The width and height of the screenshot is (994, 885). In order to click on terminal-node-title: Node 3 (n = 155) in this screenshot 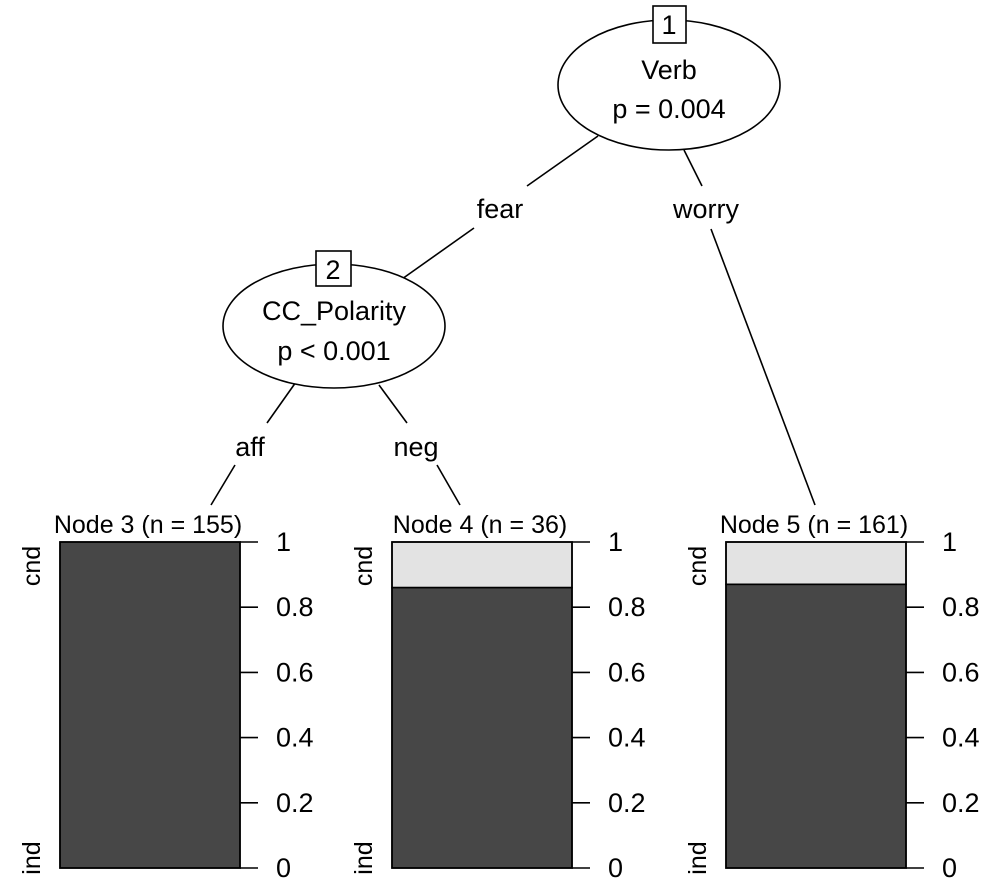, I will do `click(148, 525)`.